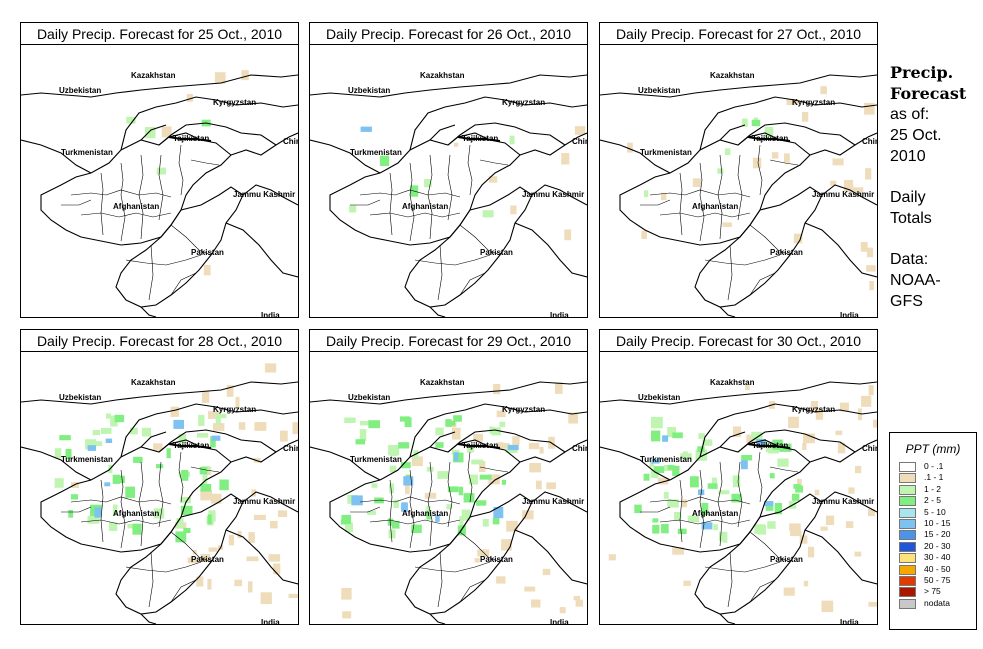 This screenshot has width=983, height=649. What do you see at coordinates (933, 501) in the screenshot?
I see `legend-item: 2 - 5` at bounding box center [933, 501].